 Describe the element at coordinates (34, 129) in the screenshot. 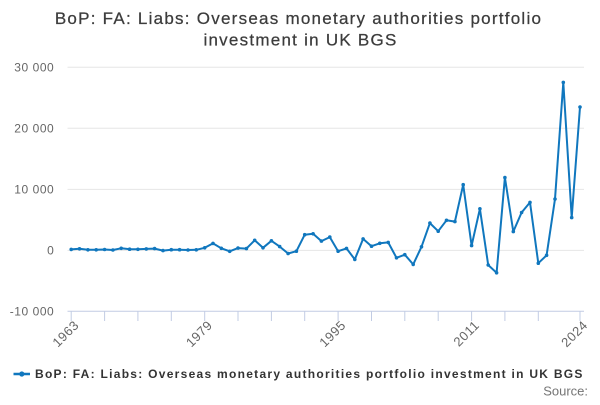

I see `svg-text: 20 000` at that location.